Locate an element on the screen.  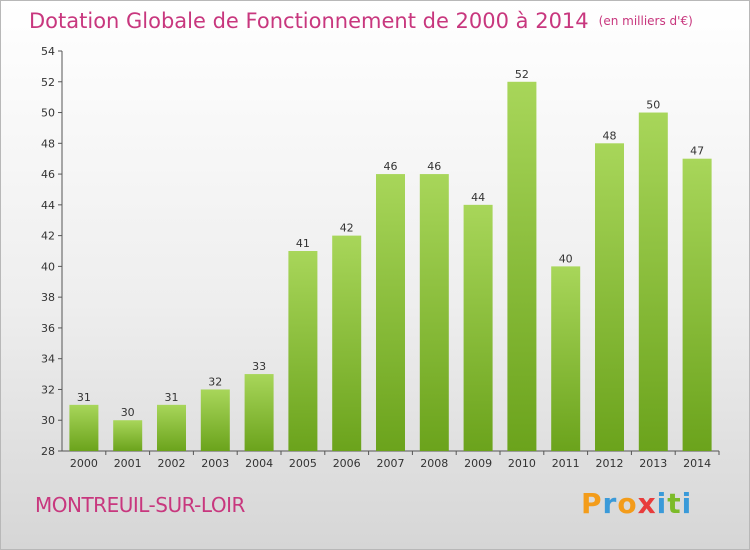
bar-2002 is located at coordinates (171, 427).